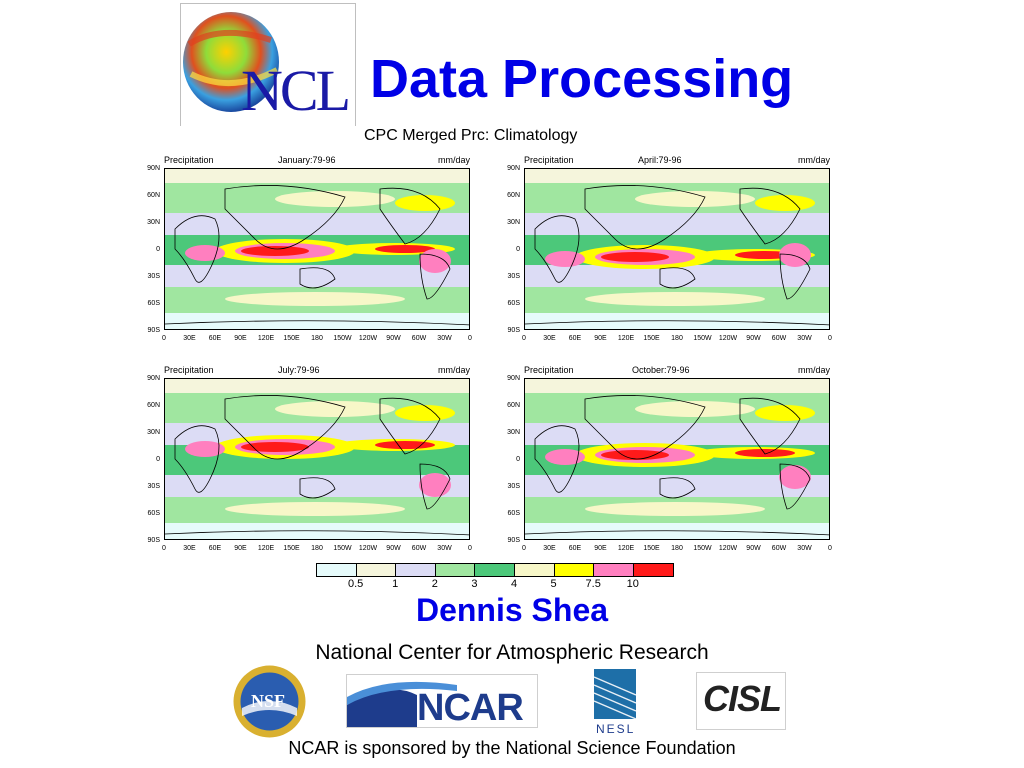  Describe the element at coordinates (434, 584) in the screenshot. I see `colorbar-label: 2` at that location.